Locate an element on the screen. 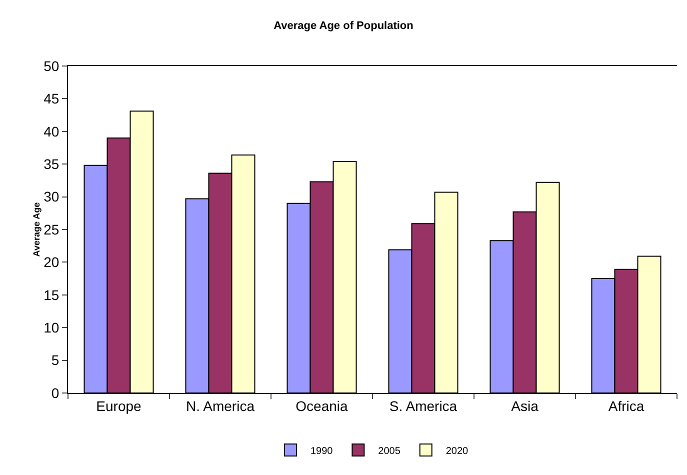  y-tick-label: 35 is located at coordinates (52, 164).